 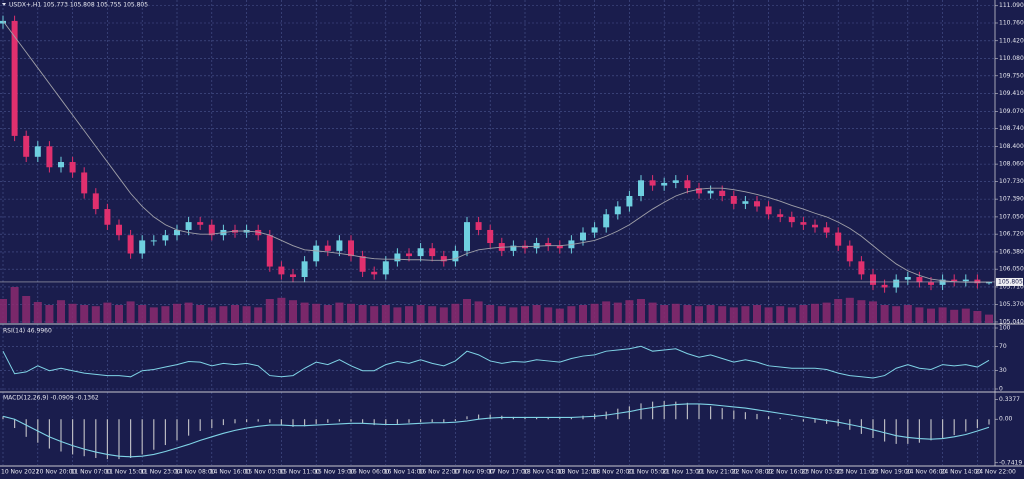 What do you see at coordinates (787, 472) in the screenshot?
I see `x-tick-label: 22 Nov 16:00` at bounding box center [787, 472].